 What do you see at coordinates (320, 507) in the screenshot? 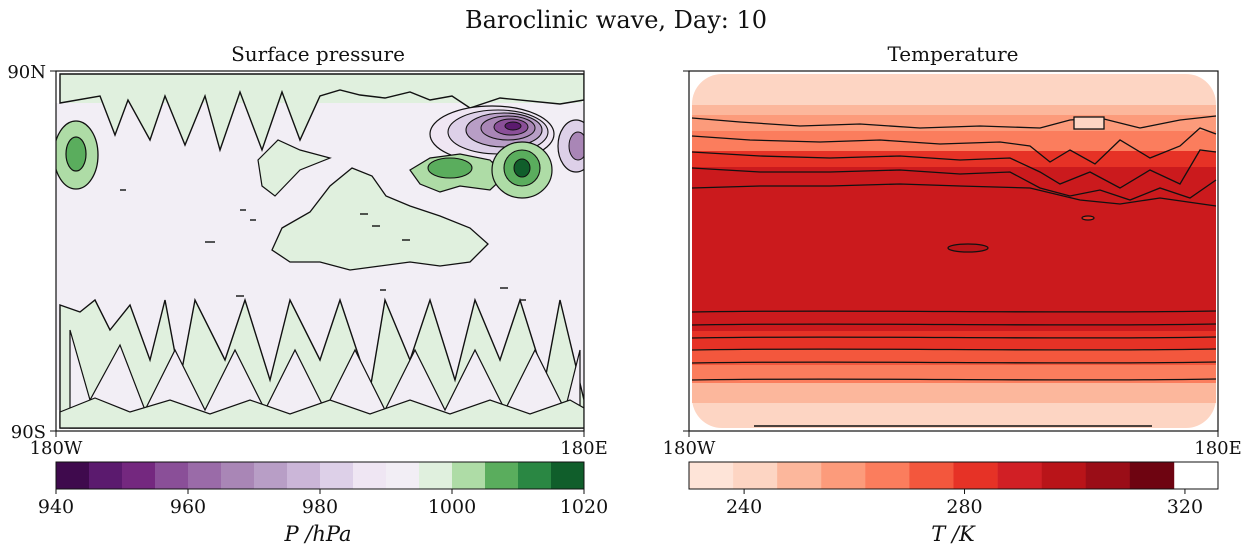
I see `pressure-colorbar-tick-label: 980` at bounding box center [320, 507].